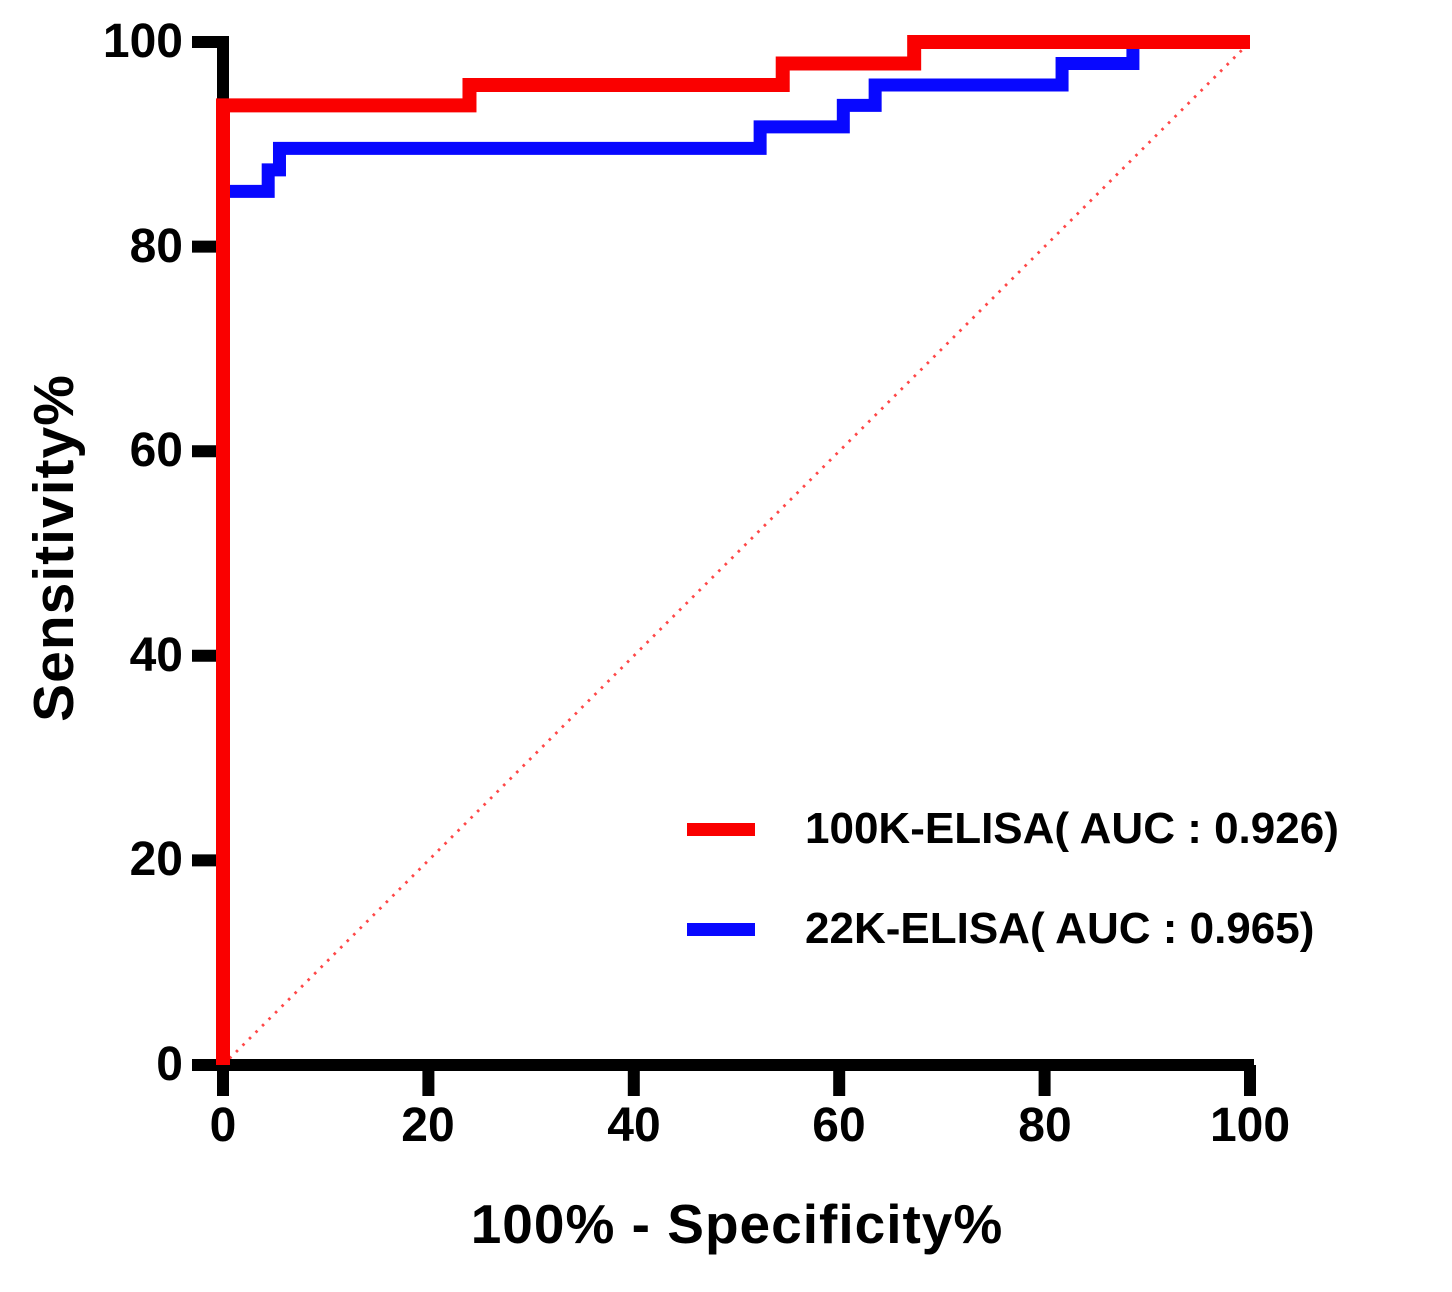  What do you see at coordinates (839, 1125) in the screenshot?
I see `x-tick-label: 60` at bounding box center [839, 1125].